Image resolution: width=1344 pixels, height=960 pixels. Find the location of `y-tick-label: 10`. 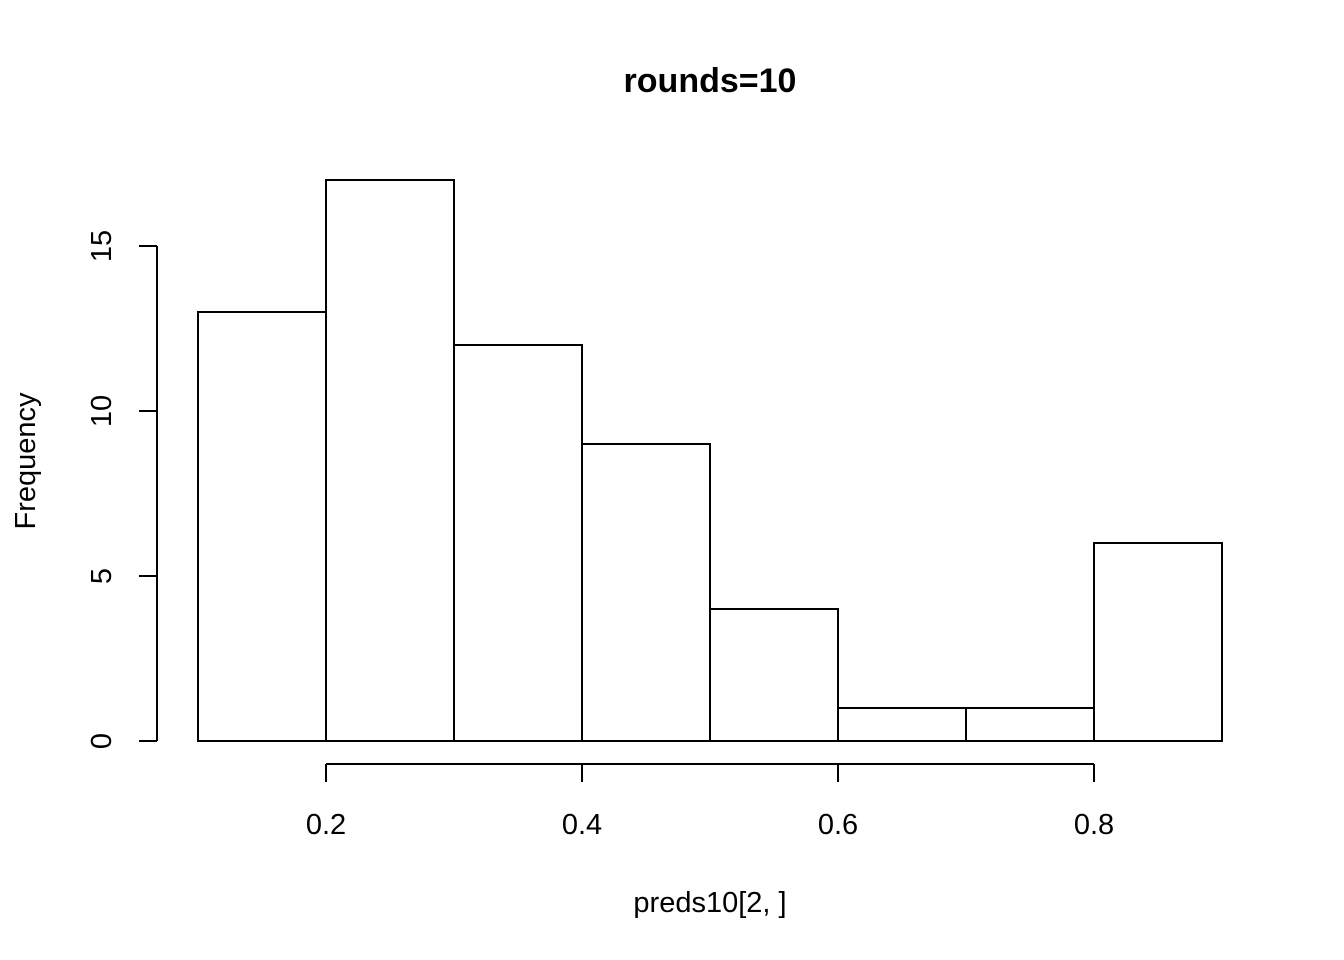

y-tick-label: 10 is located at coordinates (102, 411).